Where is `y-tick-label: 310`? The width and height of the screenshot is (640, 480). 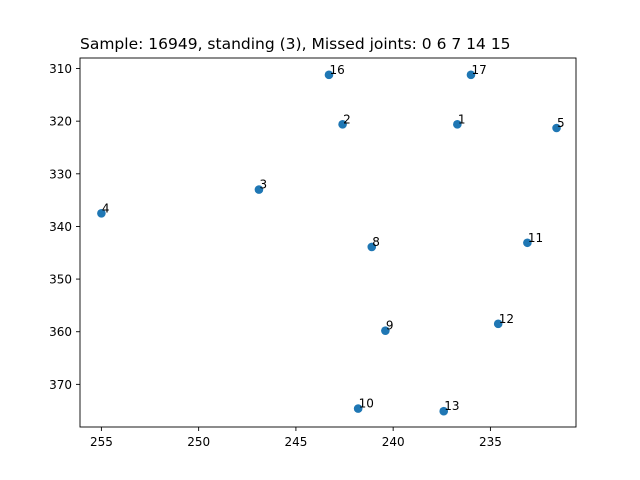
y-tick-label: 310 is located at coordinates (60, 69).